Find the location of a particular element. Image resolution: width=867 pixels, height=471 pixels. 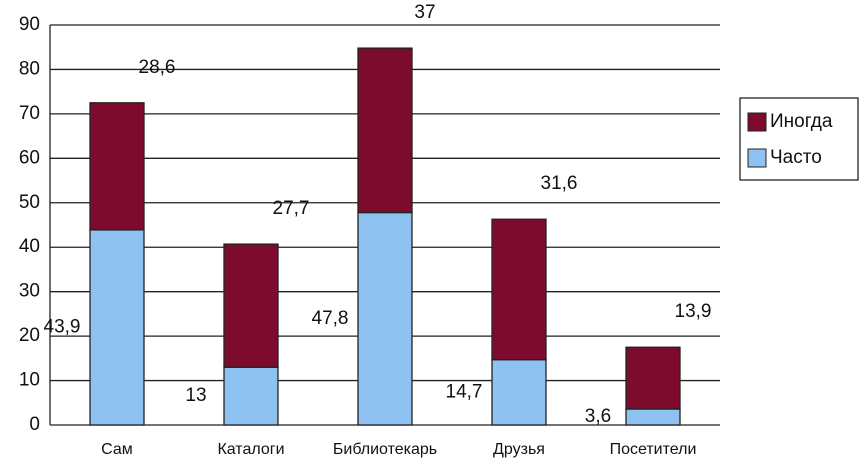

x-tick-label: Библиотекарь is located at coordinates (385, 449).